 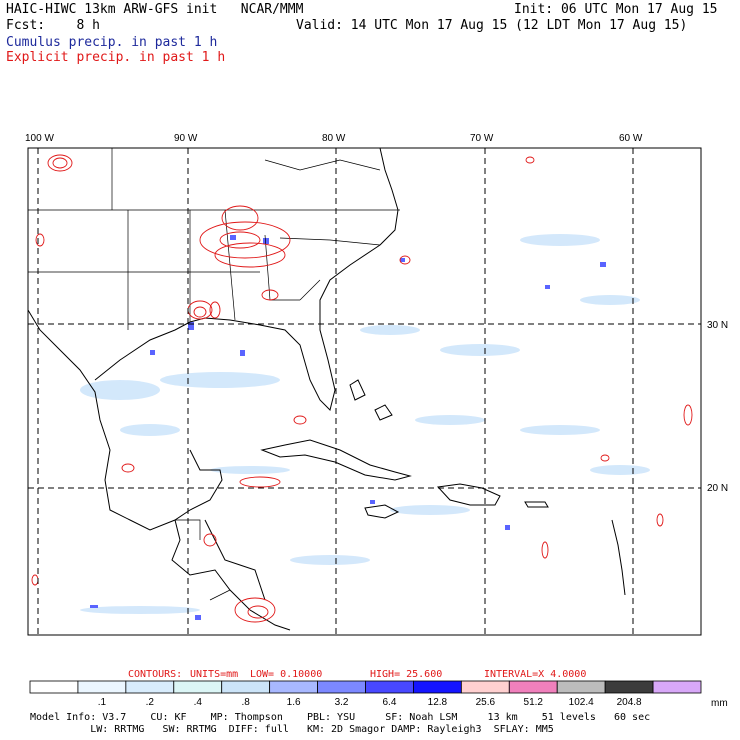 What do you see at coordinates (155, 674) in the screenshot?
I see `contour-label: CONTOURS:` at bounding box center [155, 674].